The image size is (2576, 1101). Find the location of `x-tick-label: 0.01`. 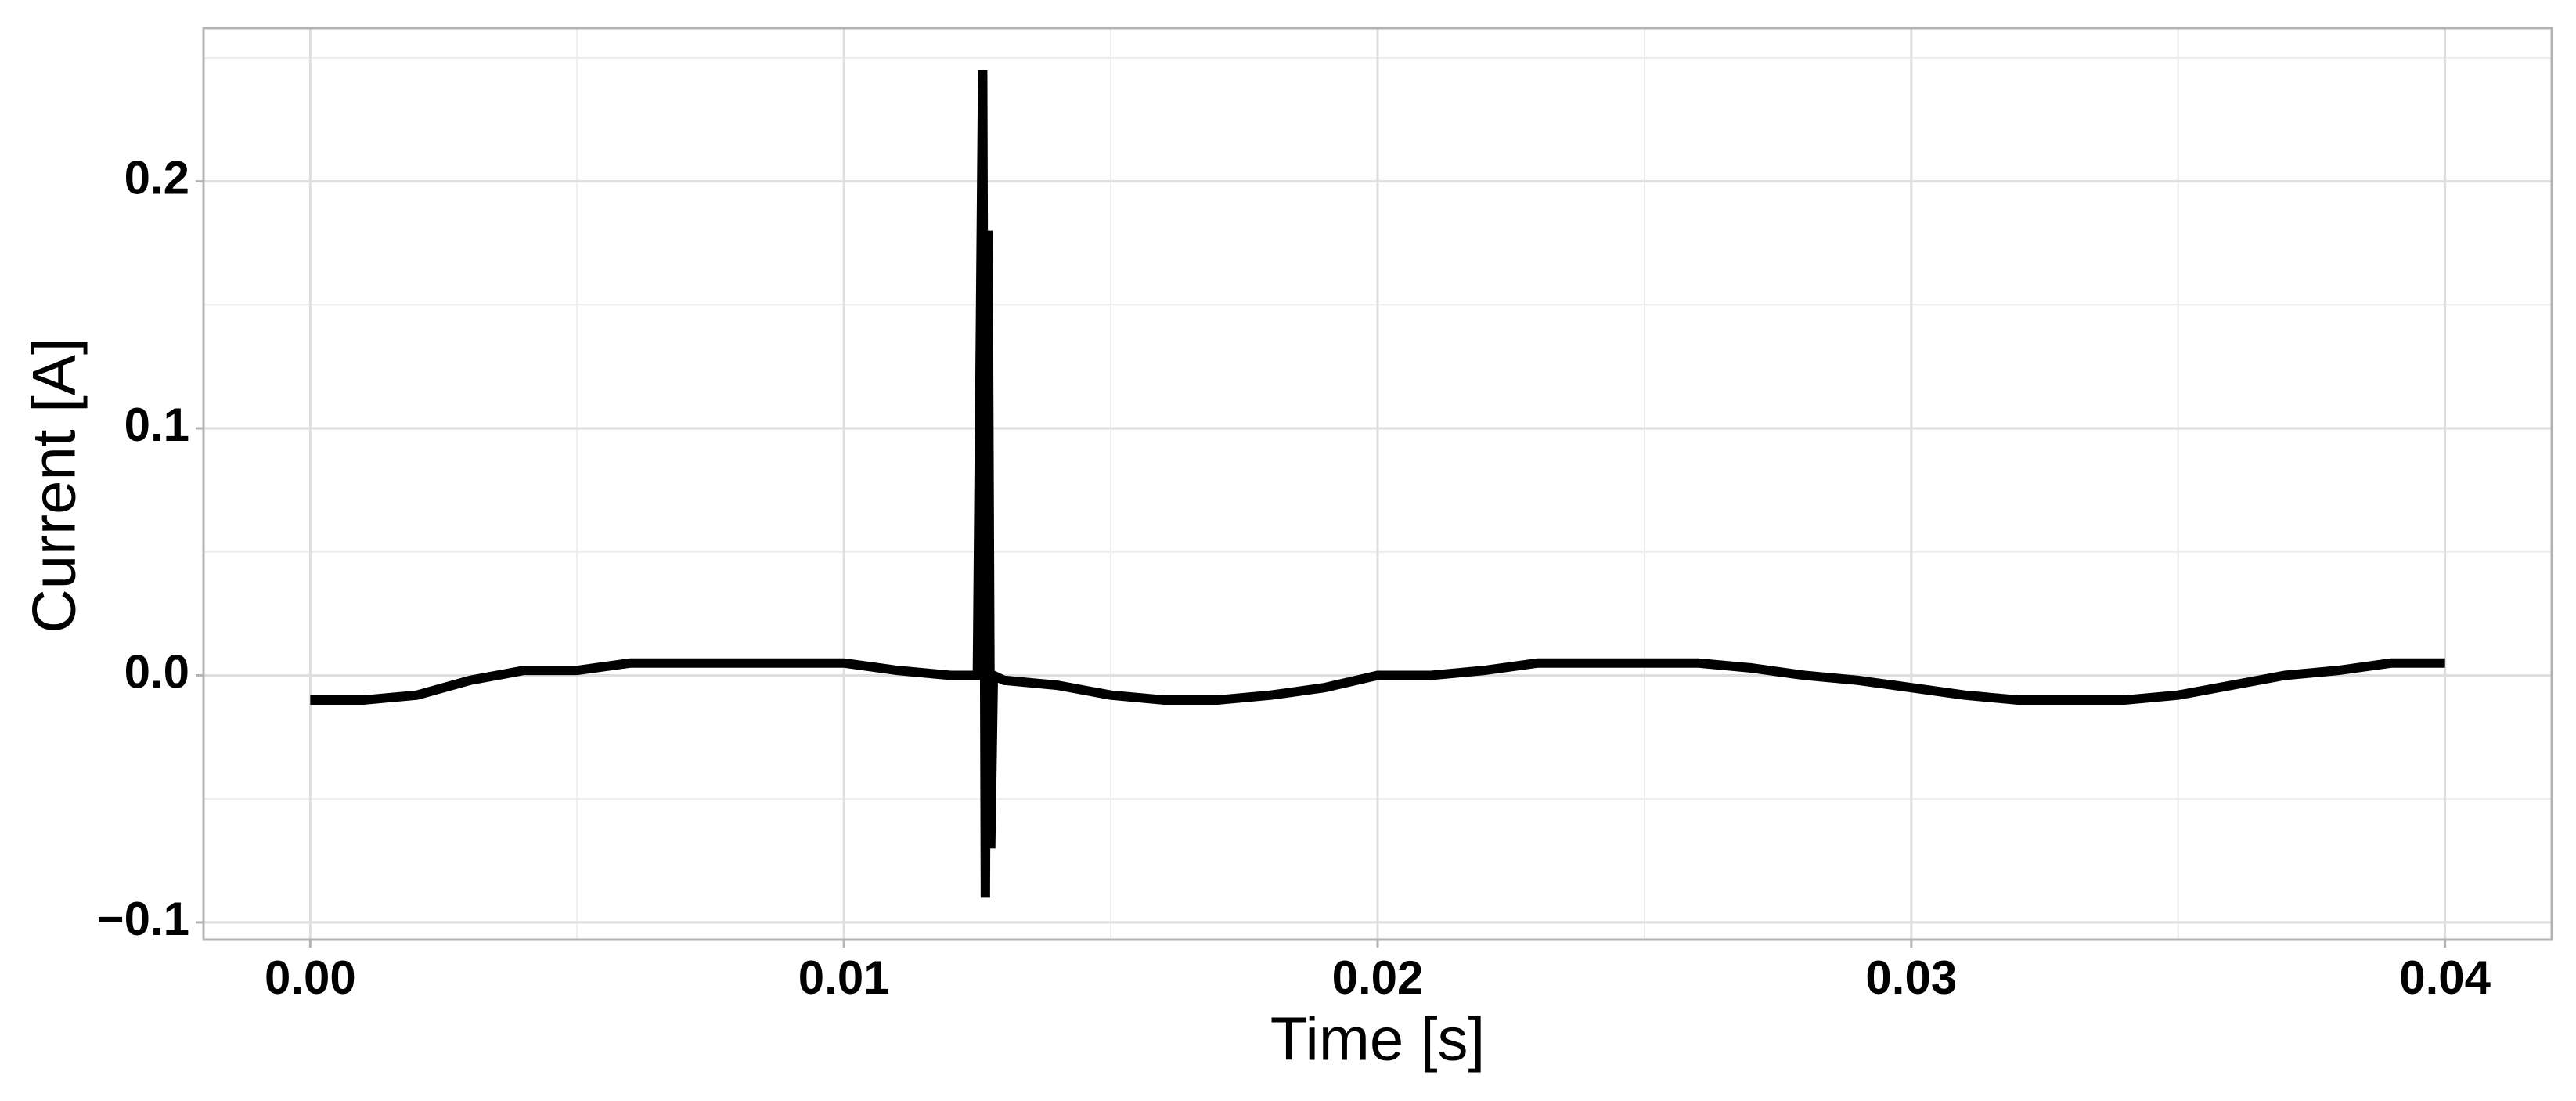

x-tick-label: 0.01 is located at coordinates (844, 977).